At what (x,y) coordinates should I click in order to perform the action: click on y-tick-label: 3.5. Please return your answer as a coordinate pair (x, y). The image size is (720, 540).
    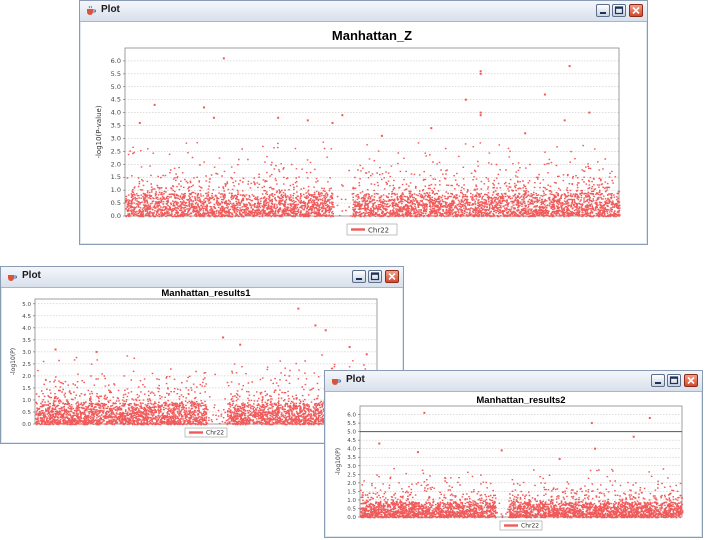
    Looking at the image, I should click on (26, 341).